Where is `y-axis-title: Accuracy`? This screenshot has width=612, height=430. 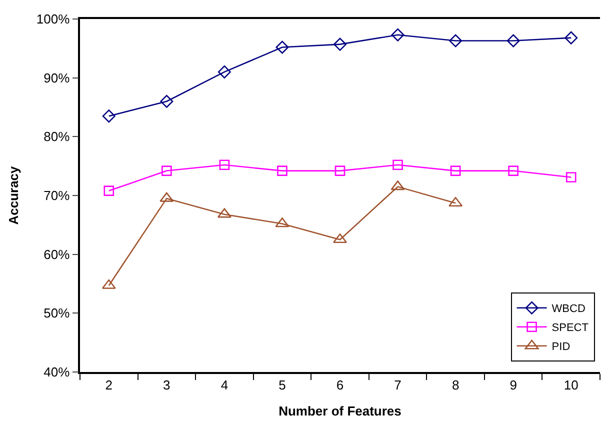 y-axis-title: Accuracy is located at coordinates (13, 195).